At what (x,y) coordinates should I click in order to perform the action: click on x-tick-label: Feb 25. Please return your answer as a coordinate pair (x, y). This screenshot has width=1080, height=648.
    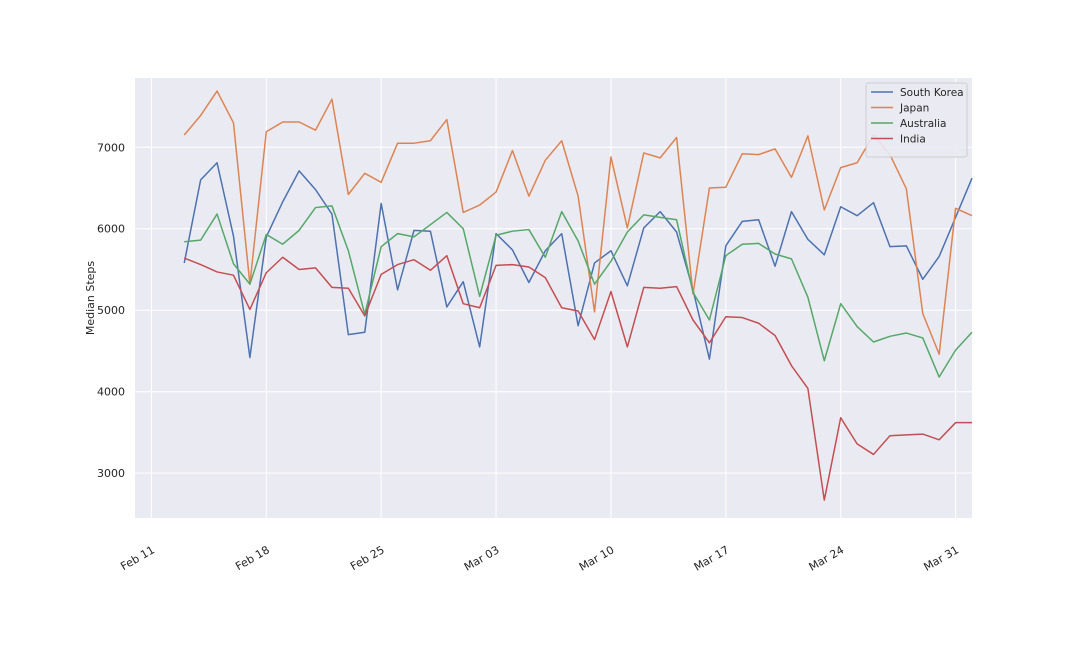
    Looking at the image, I should click on (367, 558).